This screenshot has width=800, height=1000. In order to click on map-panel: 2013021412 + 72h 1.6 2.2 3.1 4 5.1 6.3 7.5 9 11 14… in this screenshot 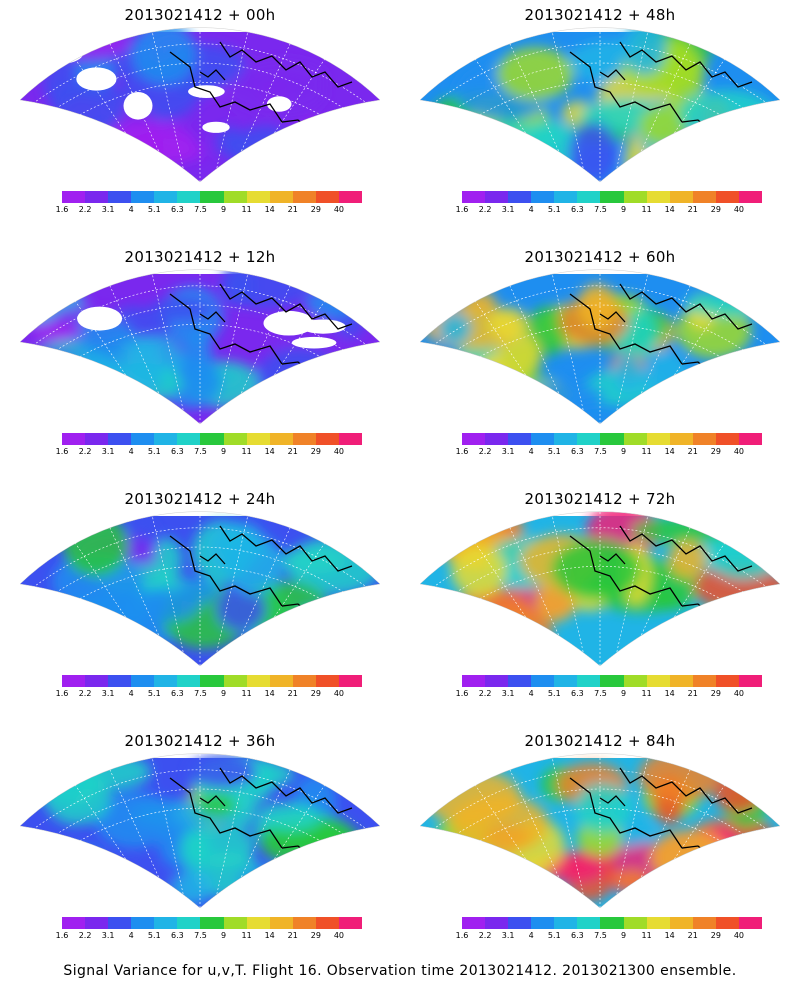, I will do `click(600, 605)`.